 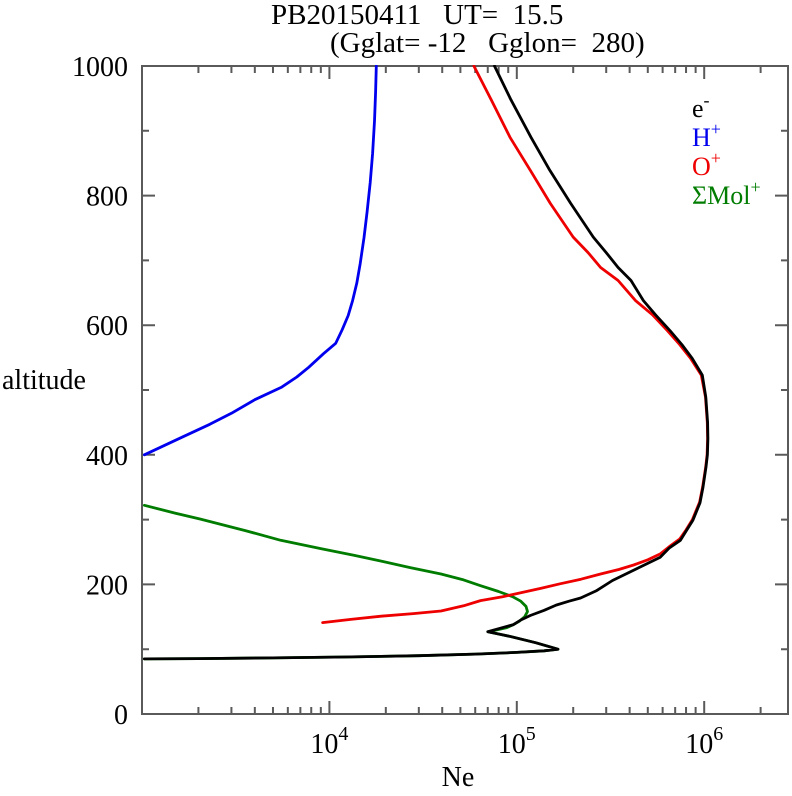 What do you see at coordinates (107, 585) in the screenshot?
I see `y-tick-label: 200` at bounding box center [107, 585].